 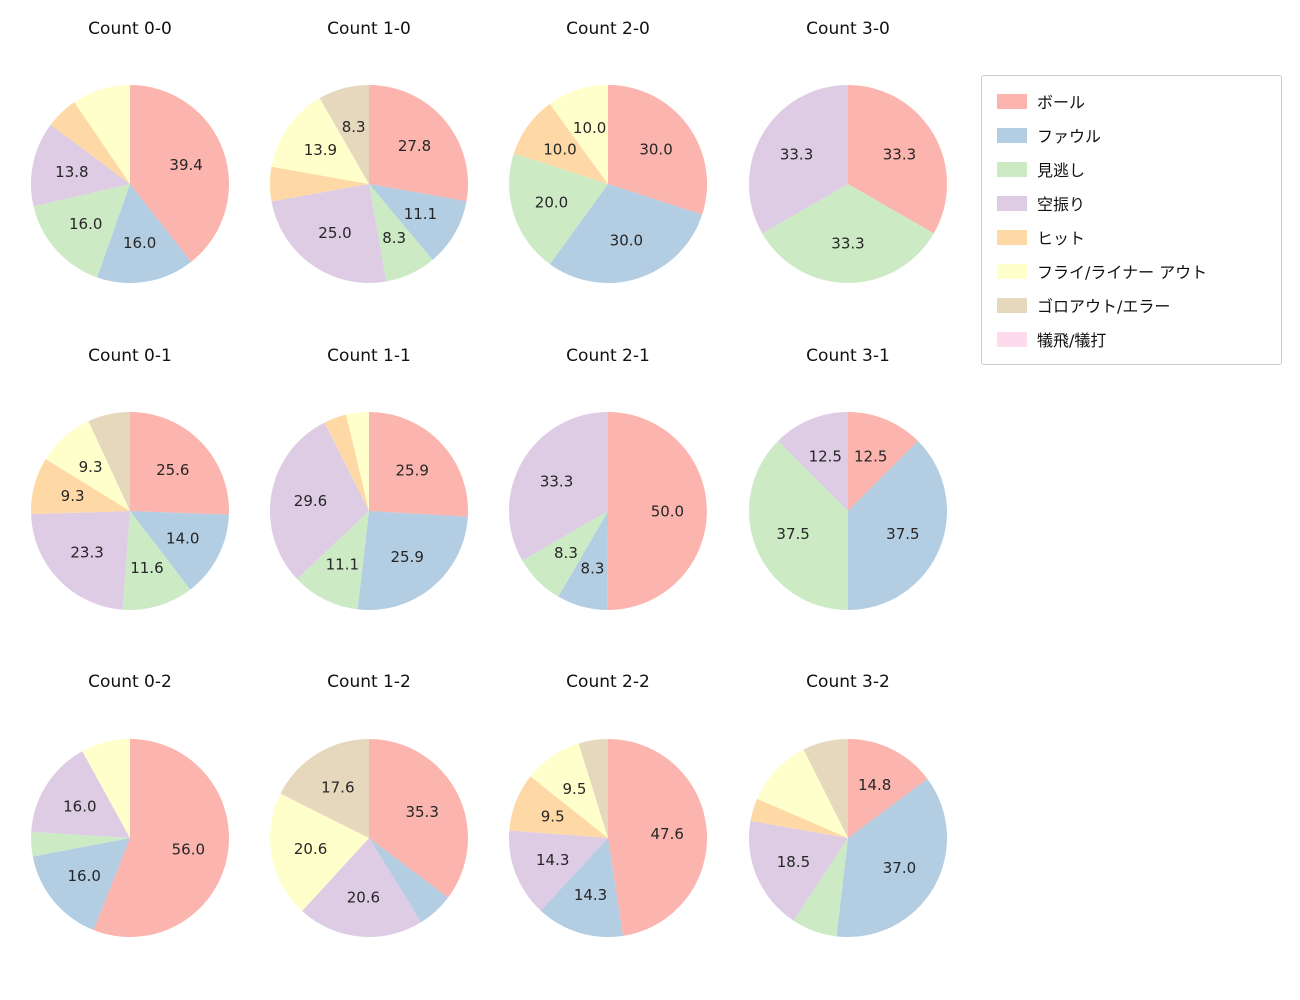 I want to click on pie-chart: 56.0 16.0 16.0, so click(x=130, y=838).